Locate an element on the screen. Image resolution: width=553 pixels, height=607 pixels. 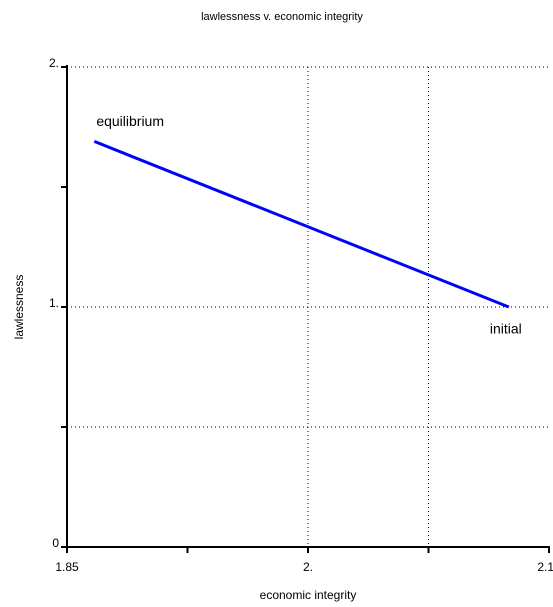
x-tick-label: 2.15 is located at coordinates (545, 567).